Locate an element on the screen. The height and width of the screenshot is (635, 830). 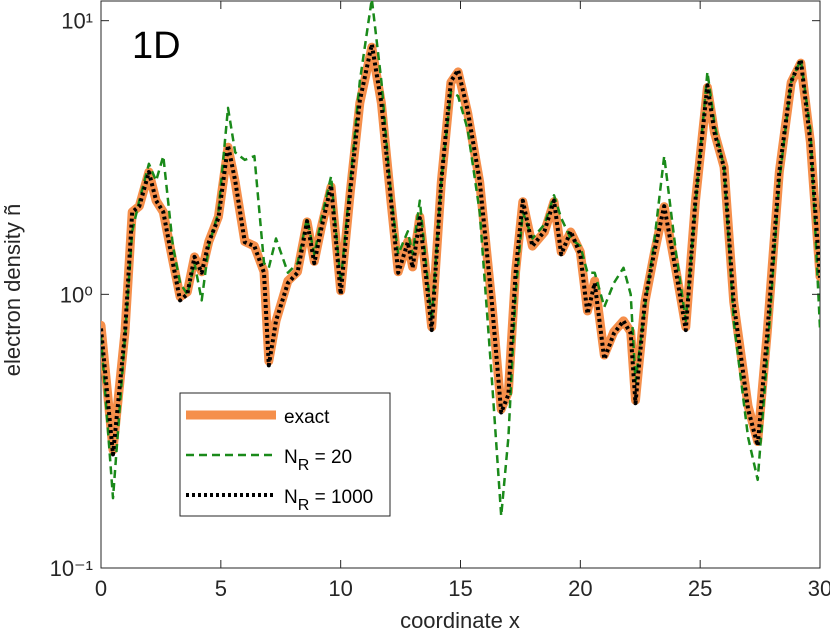
x-tick-label: 30 is located at coordinates (819, 588).